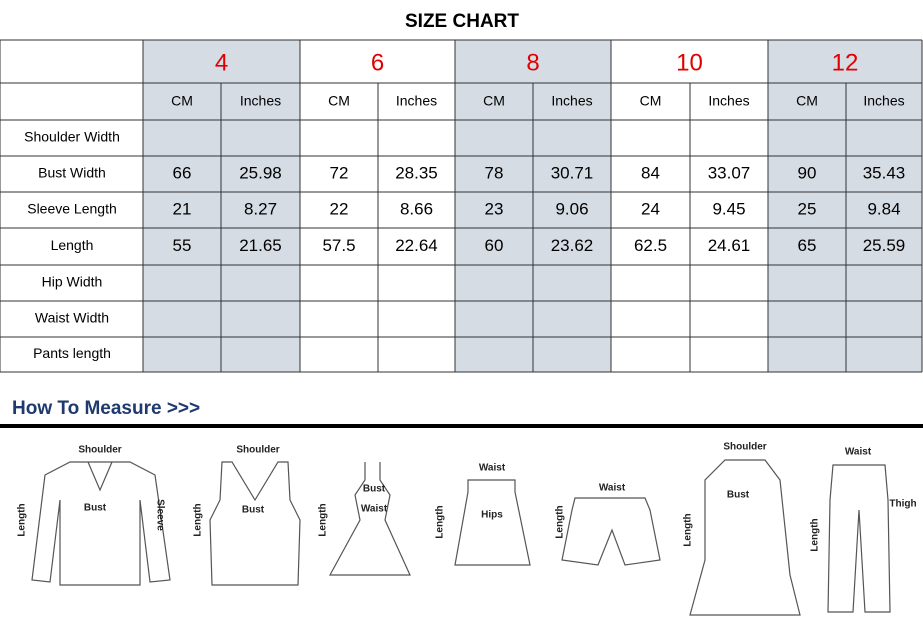  Describe the element at coordinates (72, 282) in the screenshot. I see `row-label: Hip Width` at that location.